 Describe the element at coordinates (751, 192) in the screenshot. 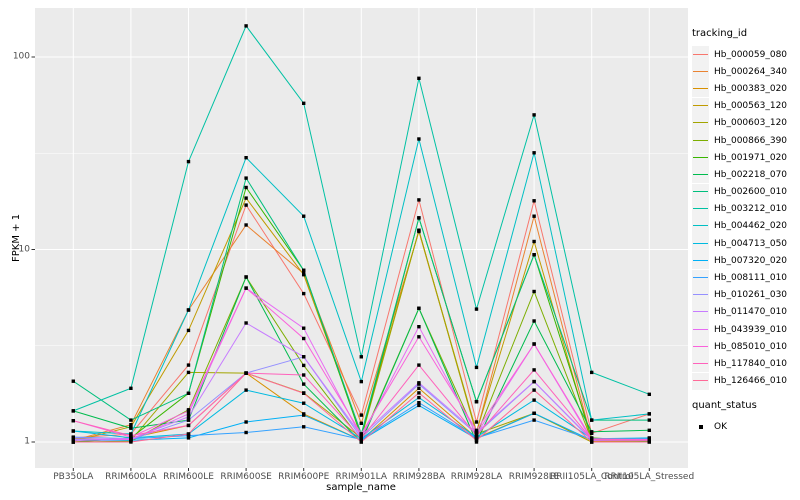

I see `legend-label: Hb_002600_010` at that location.